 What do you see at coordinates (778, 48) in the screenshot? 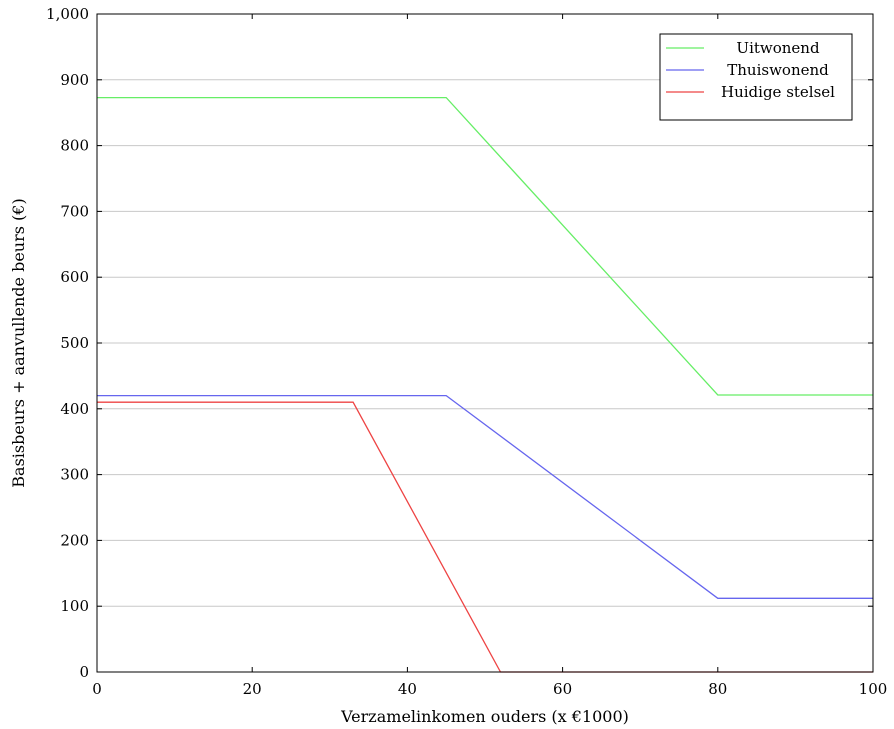
I see `legend-label-uitwonend: Uitwonend` at bounding box center [778, 48].